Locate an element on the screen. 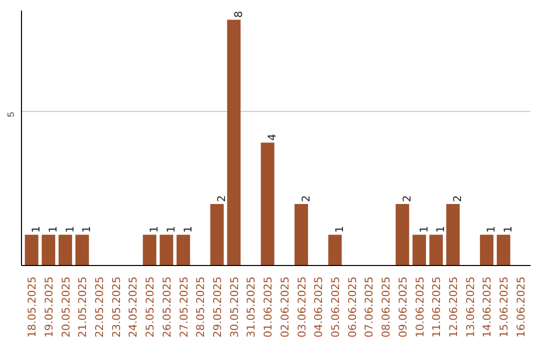  x-tick-label: 10.06.2025 is located at coordinates (419, 307).